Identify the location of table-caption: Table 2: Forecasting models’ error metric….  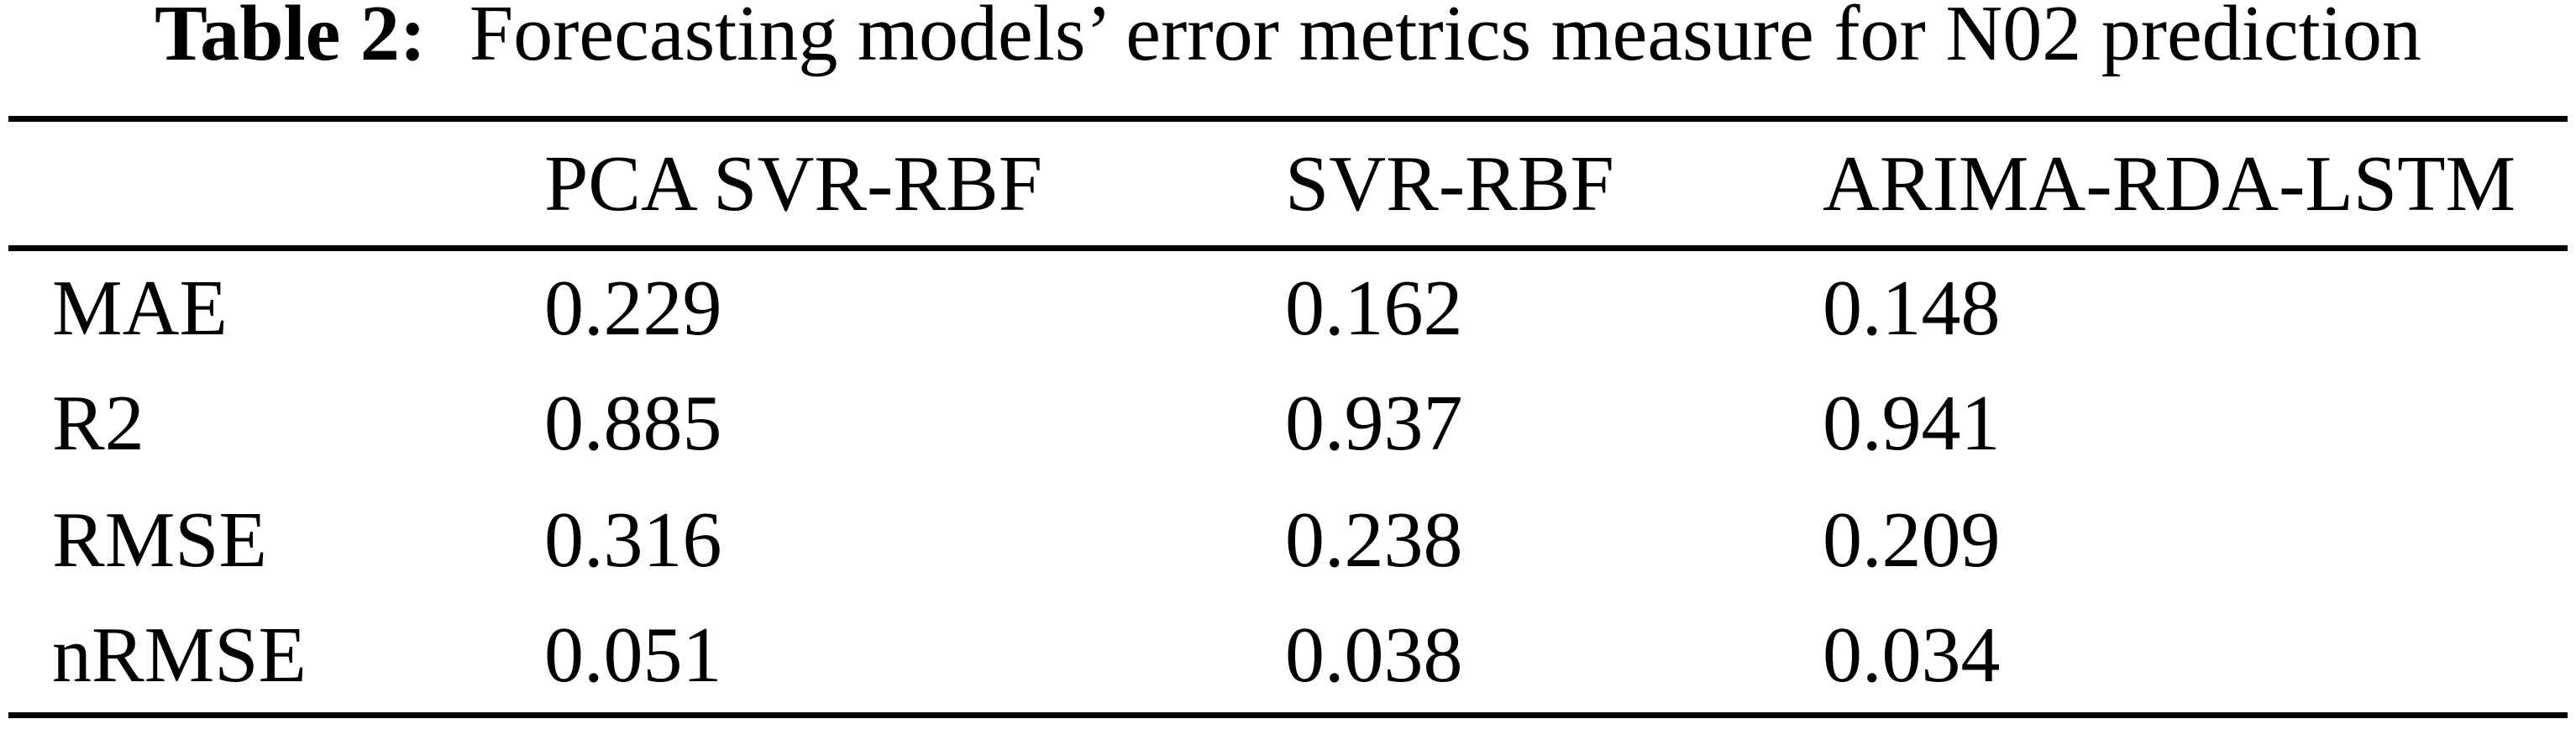
(1288, 40).